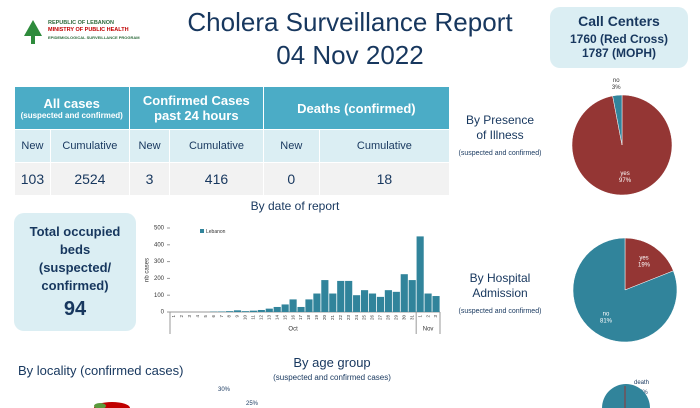 The image size is (700, 408). What do you see at coordinates (81, 23) in the screenshot?
I see `logo-line: REPUBLIC OF LEBANON` at bounding box center [81, 23].